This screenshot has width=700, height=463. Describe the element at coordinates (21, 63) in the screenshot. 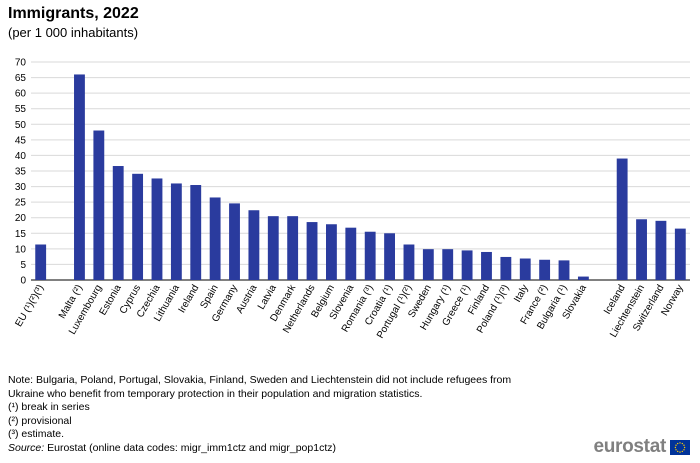

I see `y-tick-label: 70` at that location.